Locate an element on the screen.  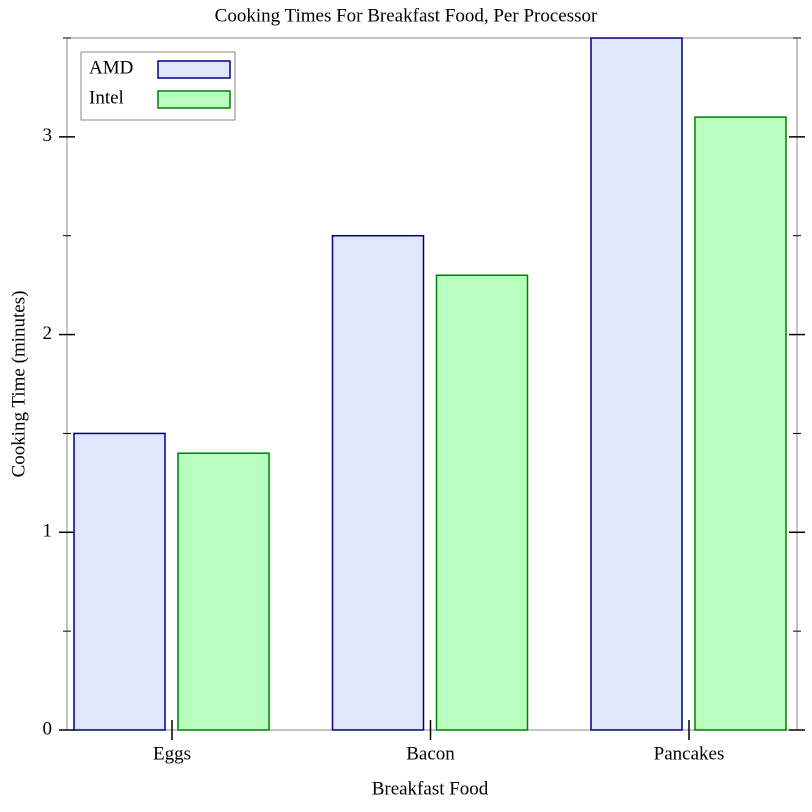
y-tick-label: 3 is located at coordinates (48, 135).